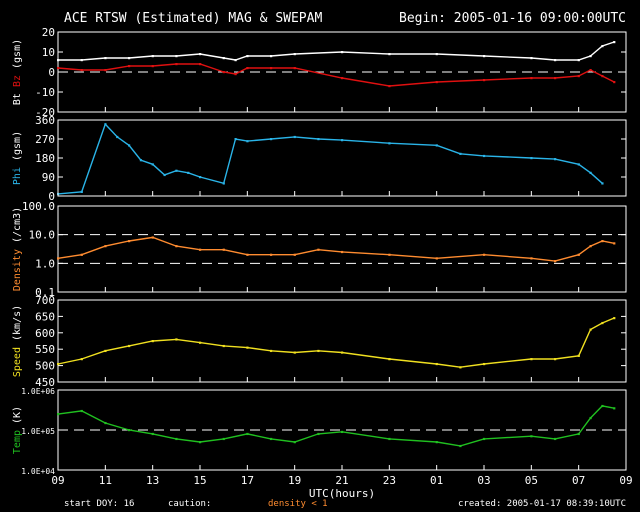 The width and height of the screenshot is (640, 512). I want to click on y-tick-label: 10, so click(48, 52).